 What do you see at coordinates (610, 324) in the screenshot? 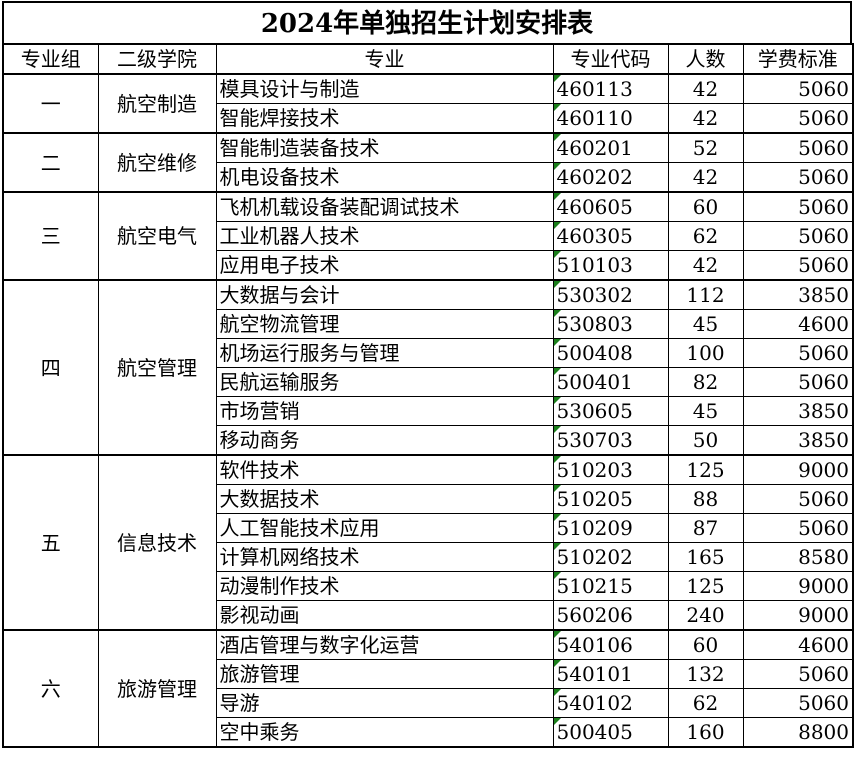
I see `code-cell: 530803` at bounding box center [610, 324].